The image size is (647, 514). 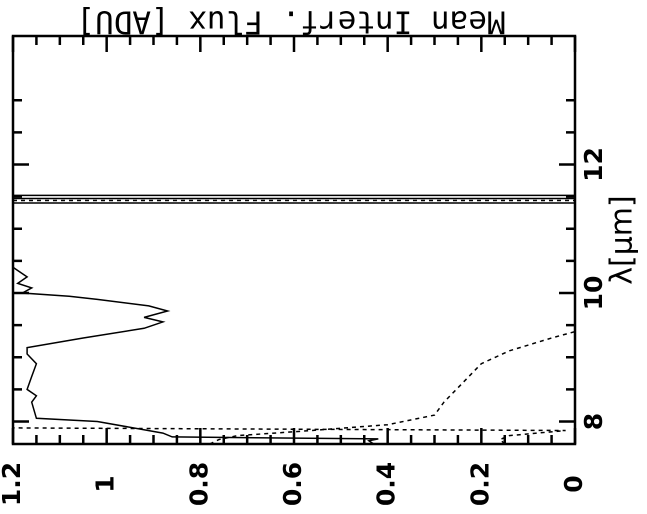 What do you see at coordinates (479, 484) in the screenshot?
I see `flux-tick-label: 0.2` at bounding box center [479, 484].